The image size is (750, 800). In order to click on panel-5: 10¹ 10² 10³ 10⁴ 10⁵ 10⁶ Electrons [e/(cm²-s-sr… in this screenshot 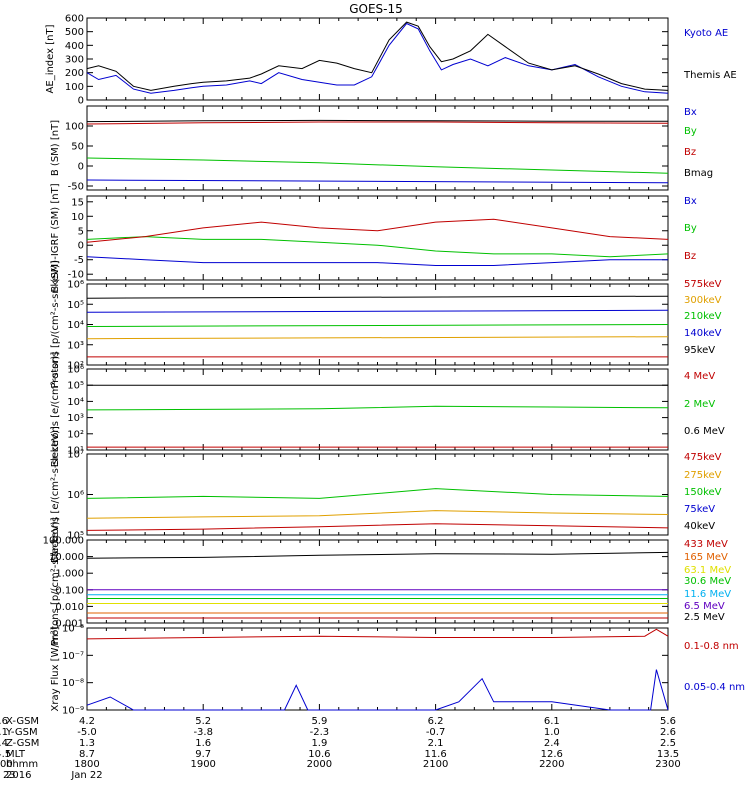, I will do `click(387, 410)`.